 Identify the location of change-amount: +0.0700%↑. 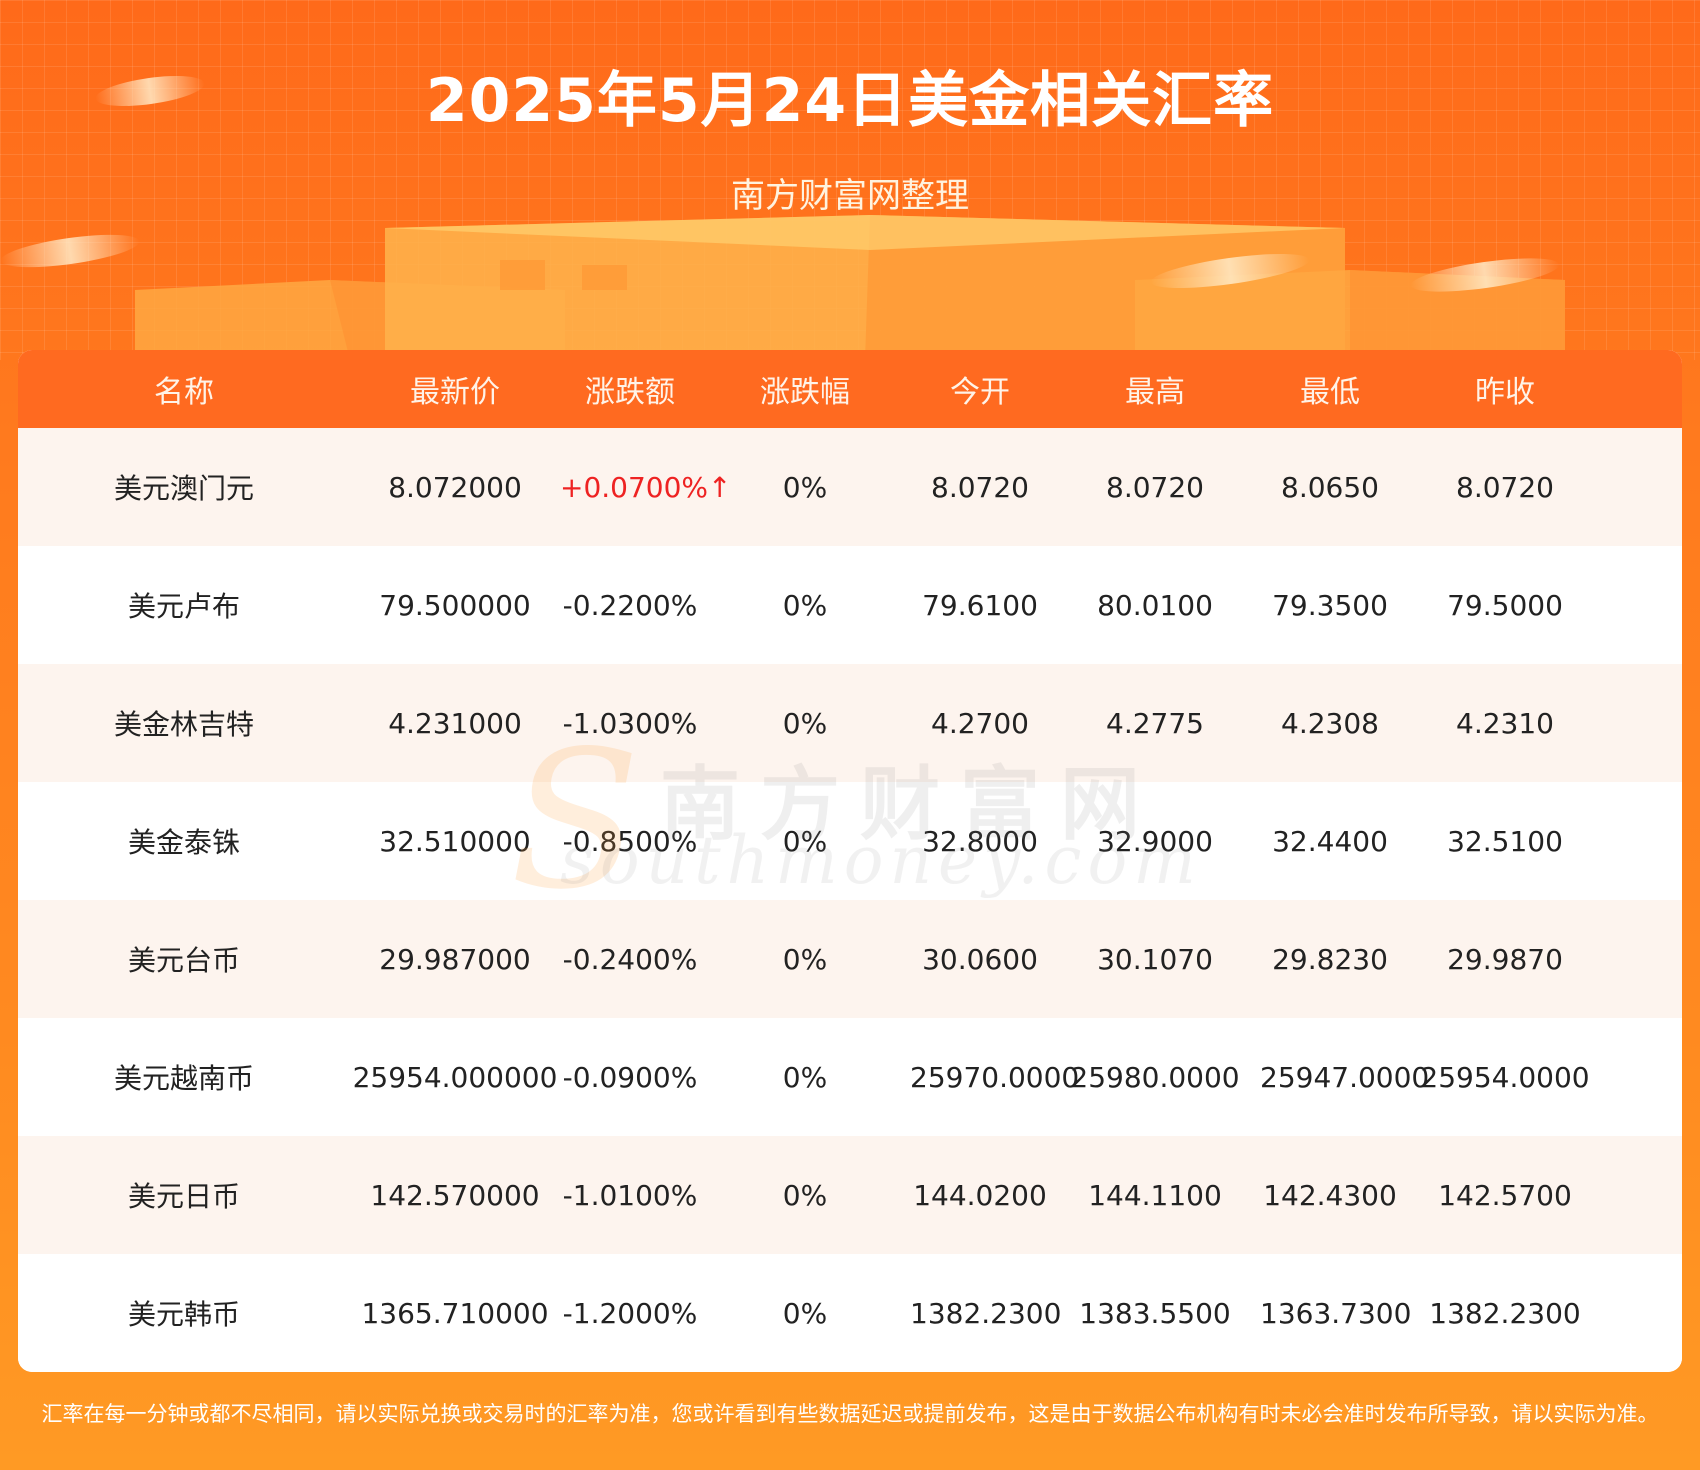
(646, 487).